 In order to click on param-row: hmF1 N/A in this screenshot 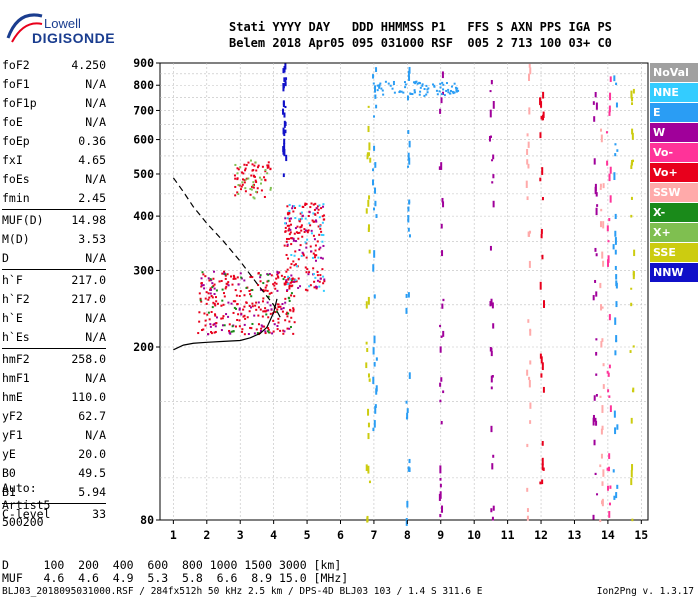, I will do `click(54, 378)`.